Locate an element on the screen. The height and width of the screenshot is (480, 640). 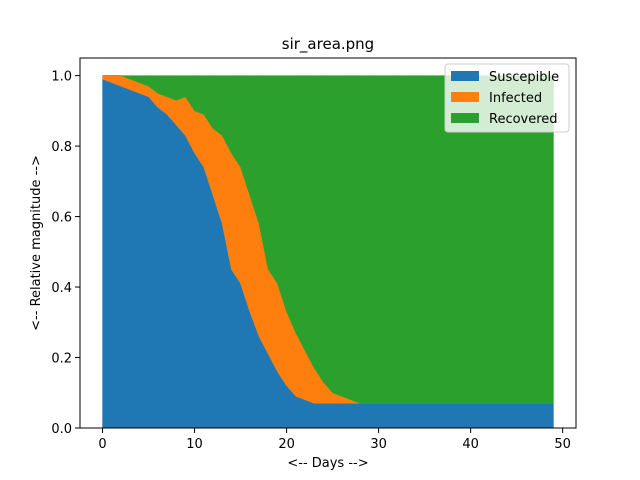
legend: Suscepible Infected Recovered is located at coordinates (507, 98).